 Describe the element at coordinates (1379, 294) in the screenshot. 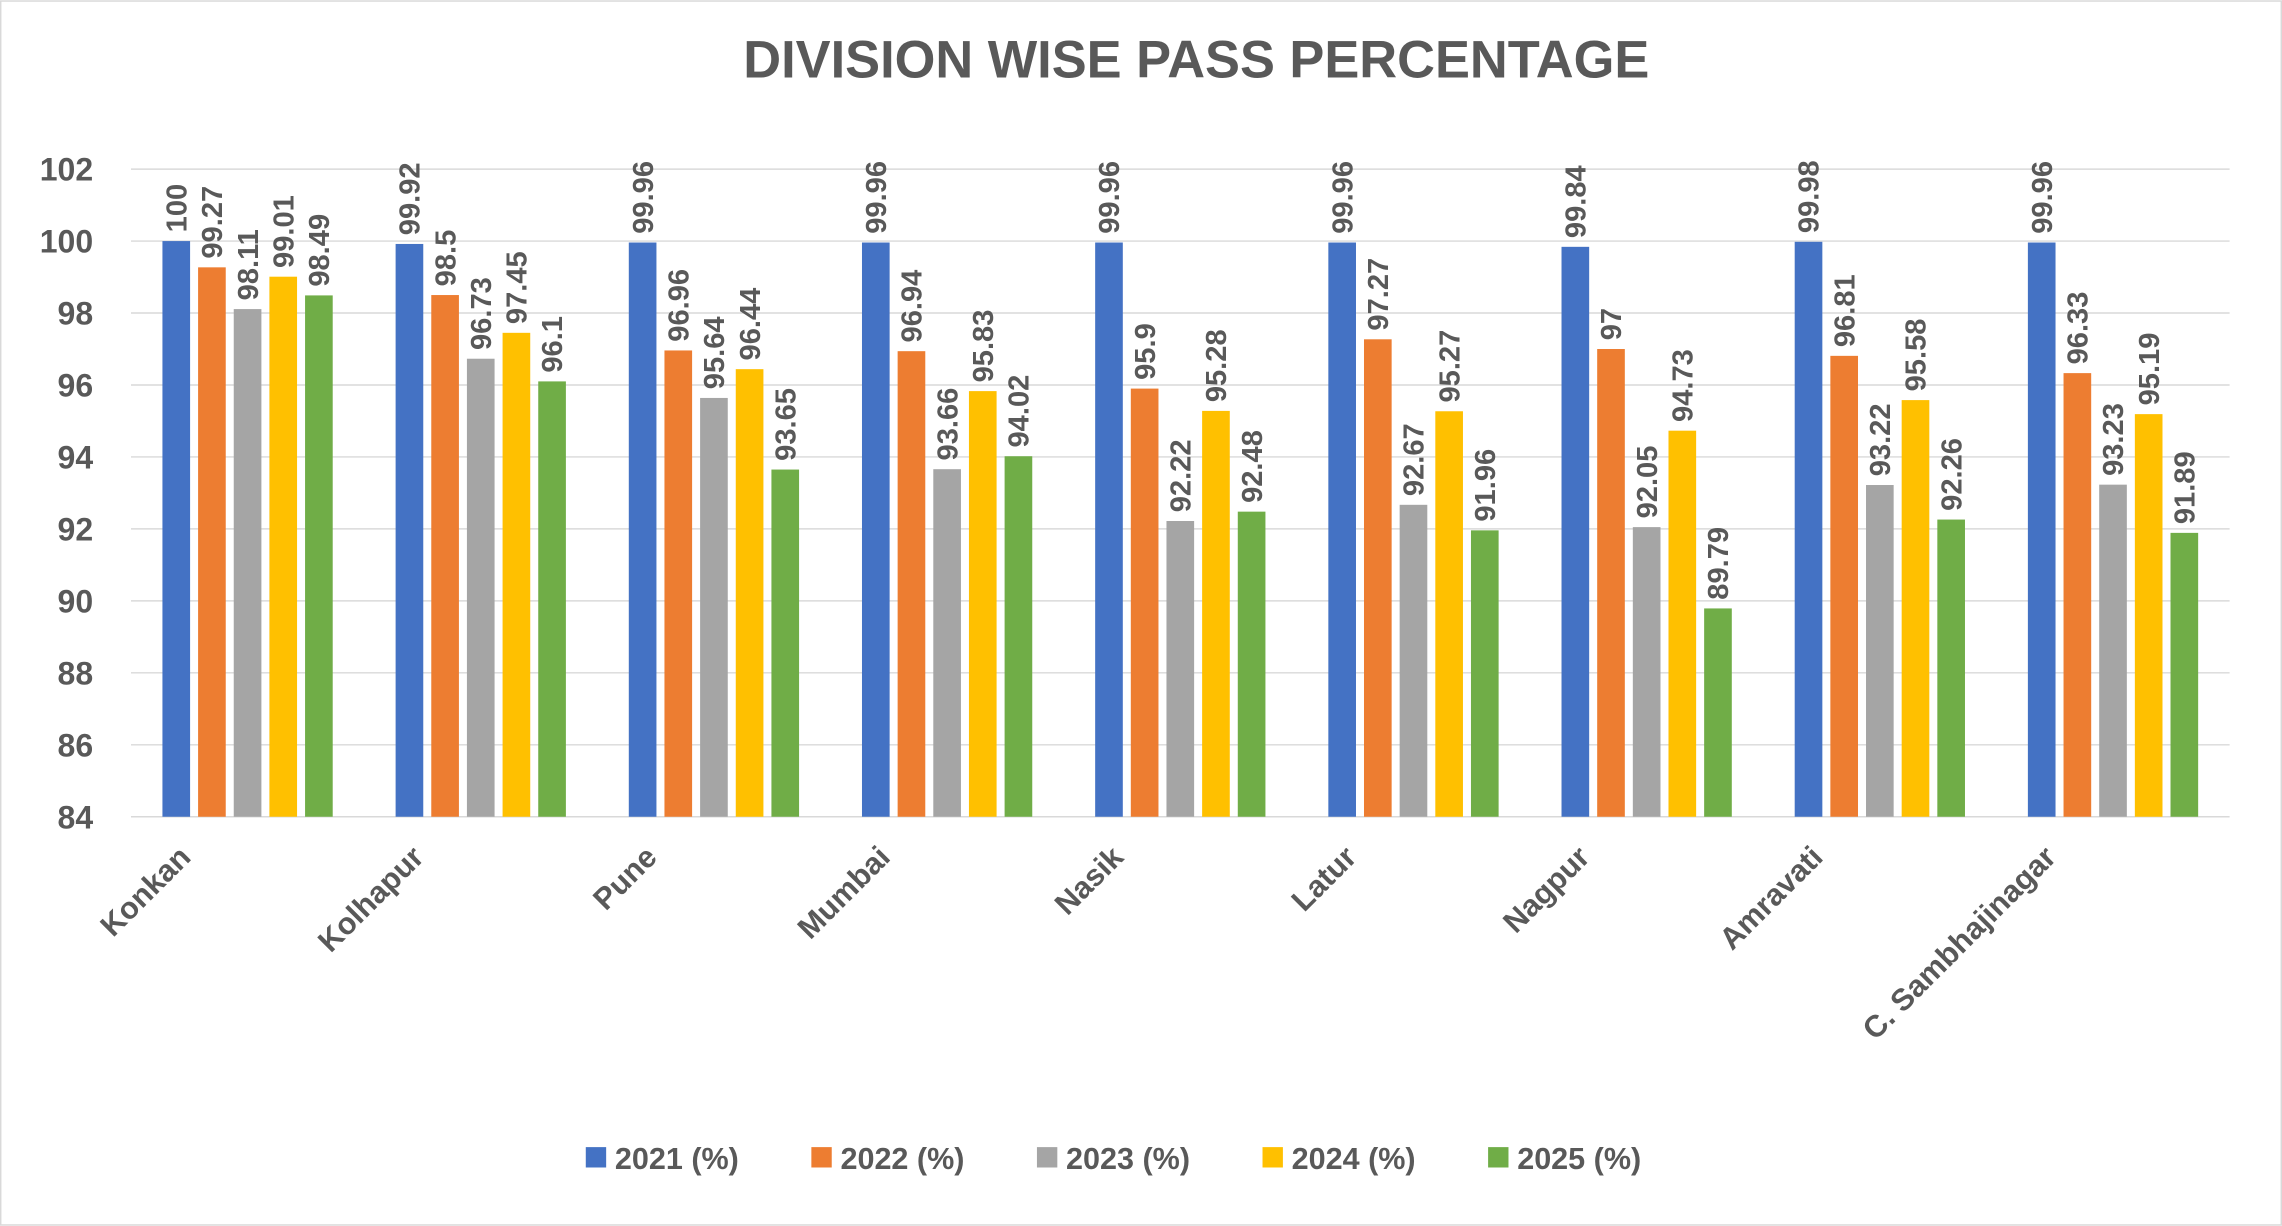

I see `data-label: 97.27` at that location.